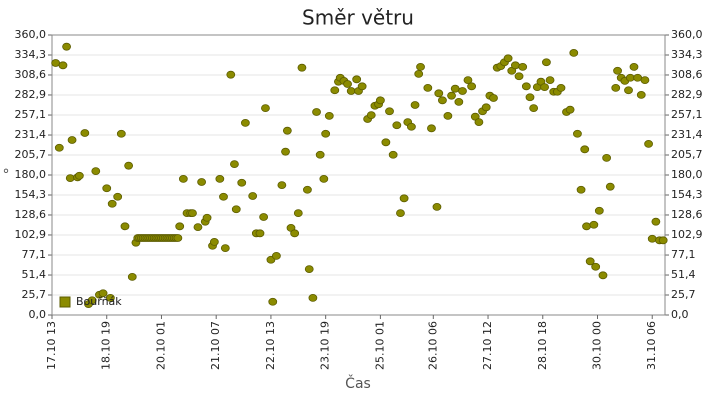  What do you see at coordinates (34, 274) in the screenshot?
I see `y-tick-label: 51,4` at bounding box center [34, 274].